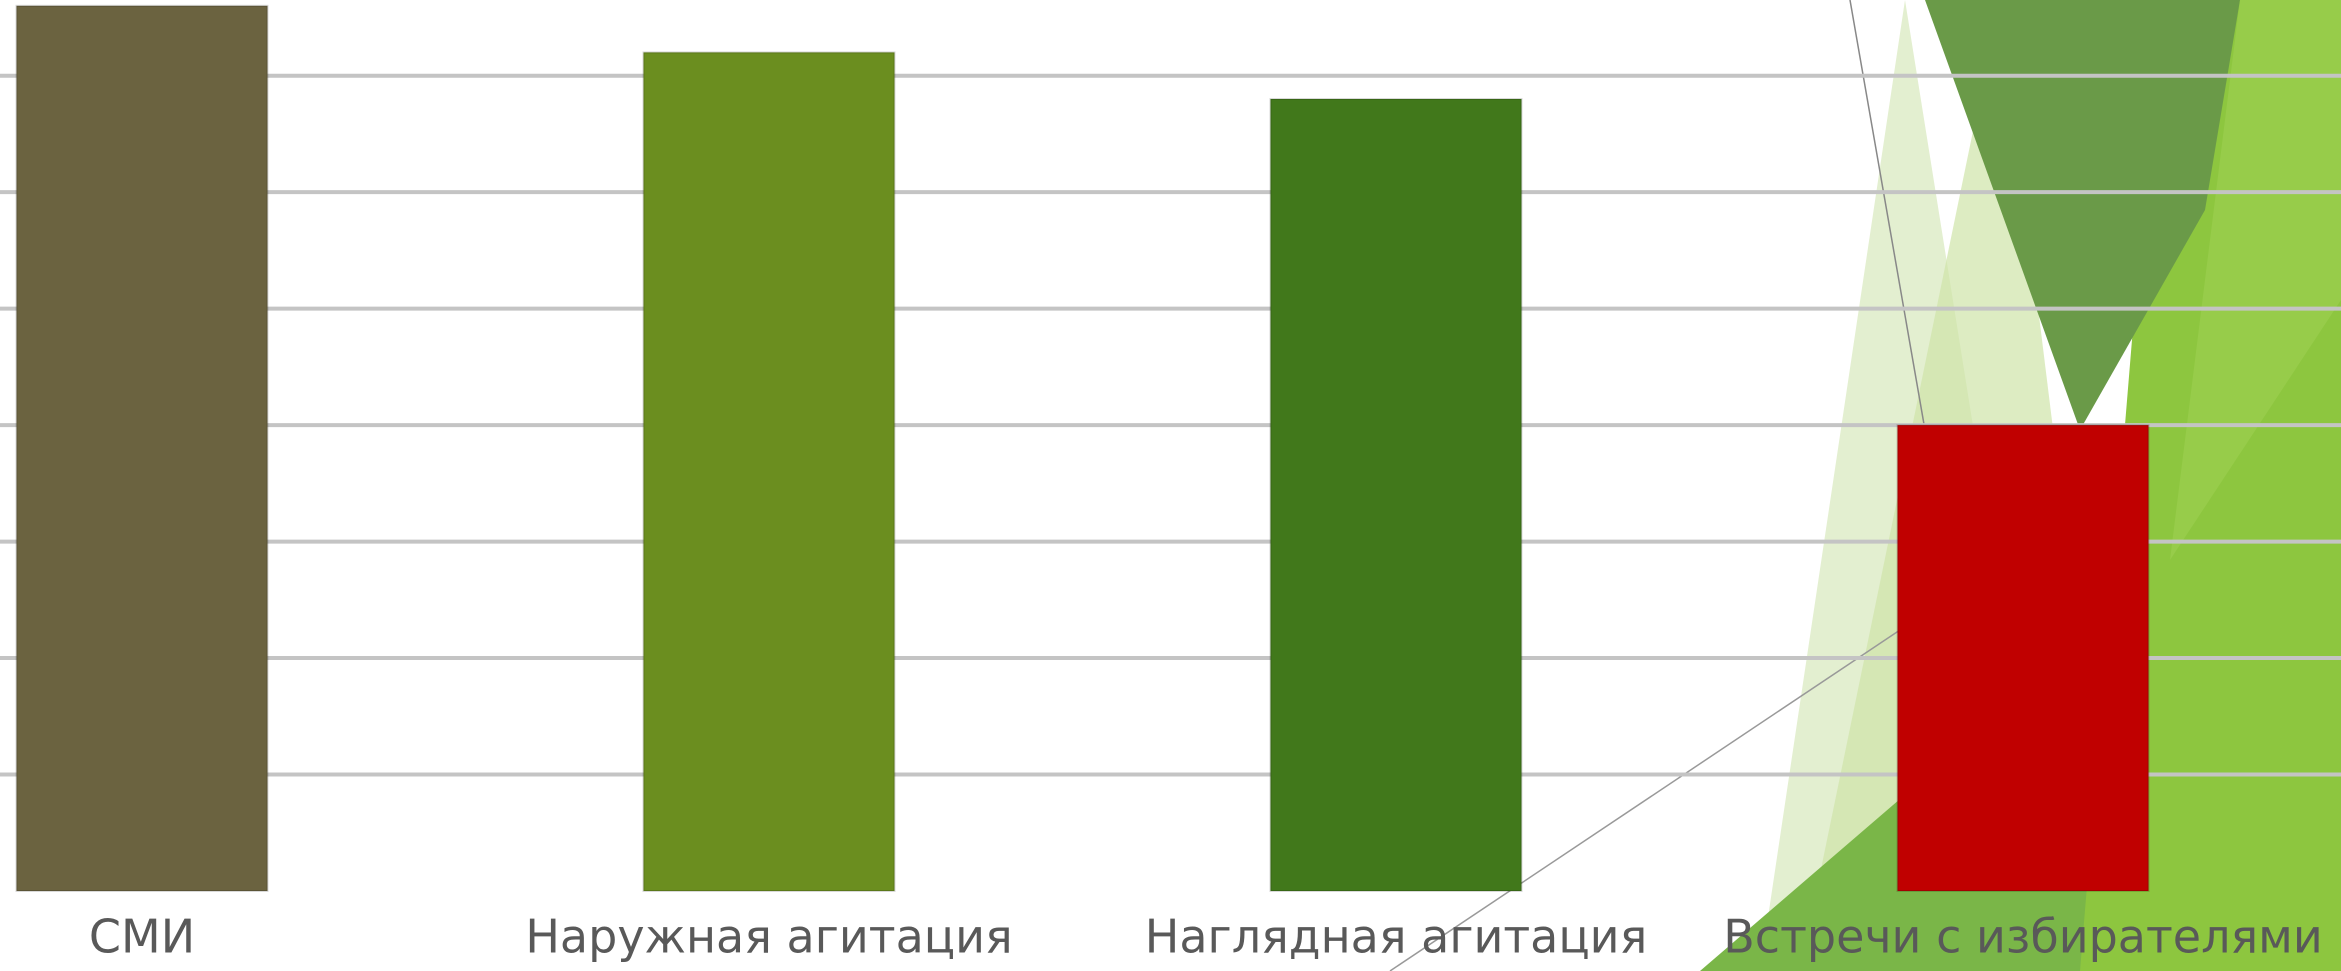  What do you see at coordinates (2023, 937) in the screenshot?
I see `x-tick-label: Встречи с избирателями` at bounding box center [2023, 937].